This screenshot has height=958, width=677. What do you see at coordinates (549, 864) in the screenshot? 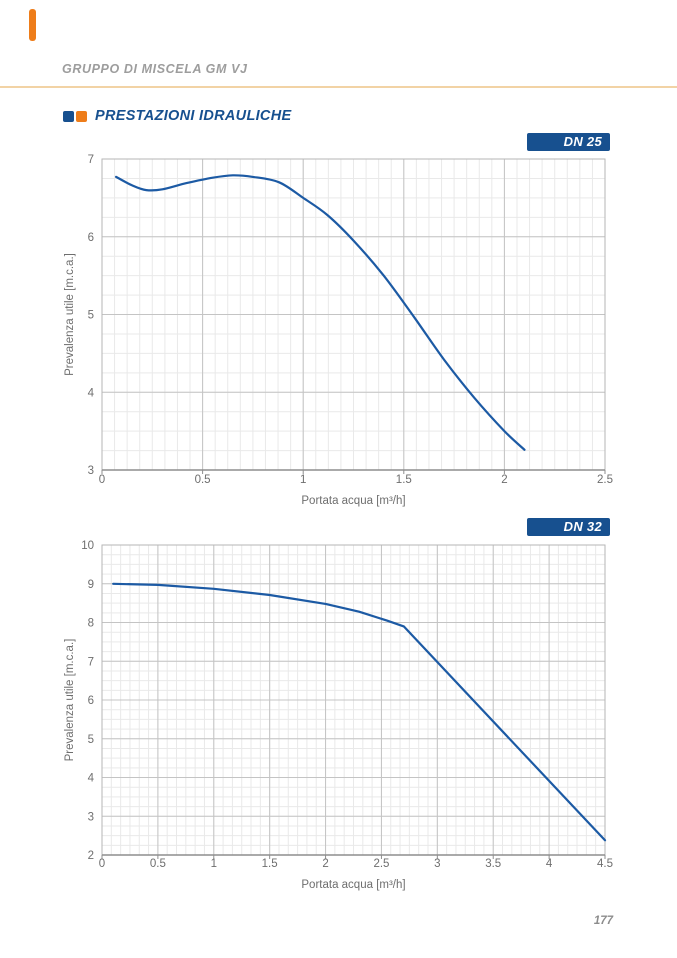
I see `x-tick-label: 4` at bounding box center [549, 864].